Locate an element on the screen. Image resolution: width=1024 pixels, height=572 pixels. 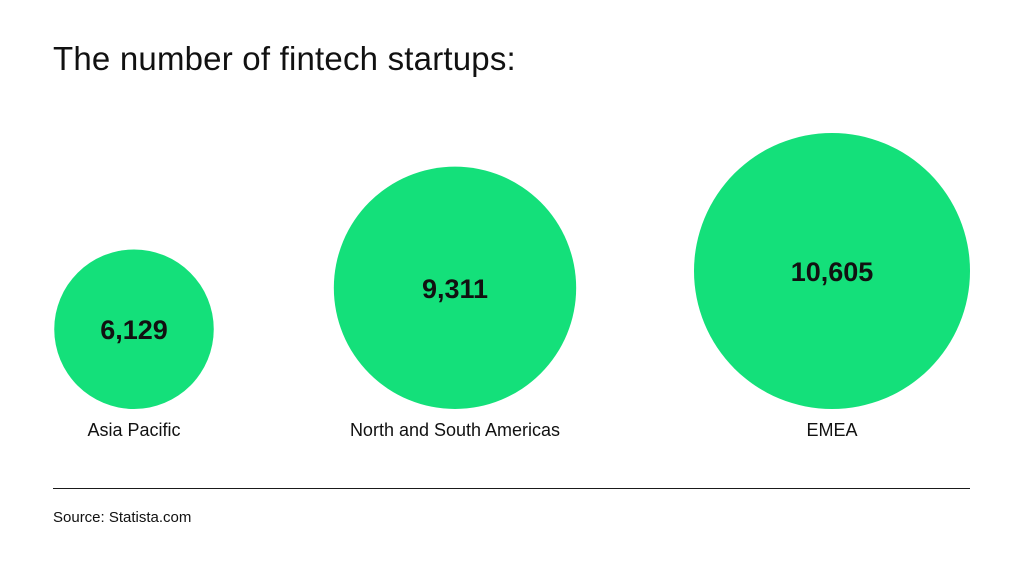
bubble-emea is located at coordinates (832, 271).